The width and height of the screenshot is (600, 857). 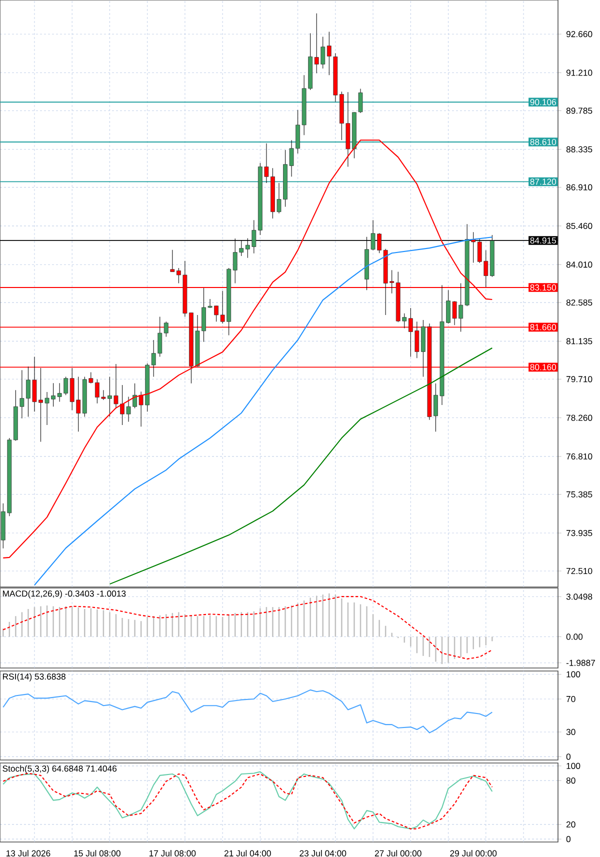 I want to click on y-tick-label: 20, so click(x=571, y=824).